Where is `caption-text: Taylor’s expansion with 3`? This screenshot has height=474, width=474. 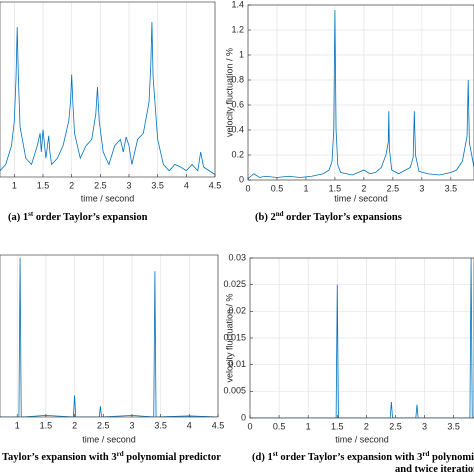 caption-text: Taylor’s expansion with 3 is located at coordinates (59, 457).